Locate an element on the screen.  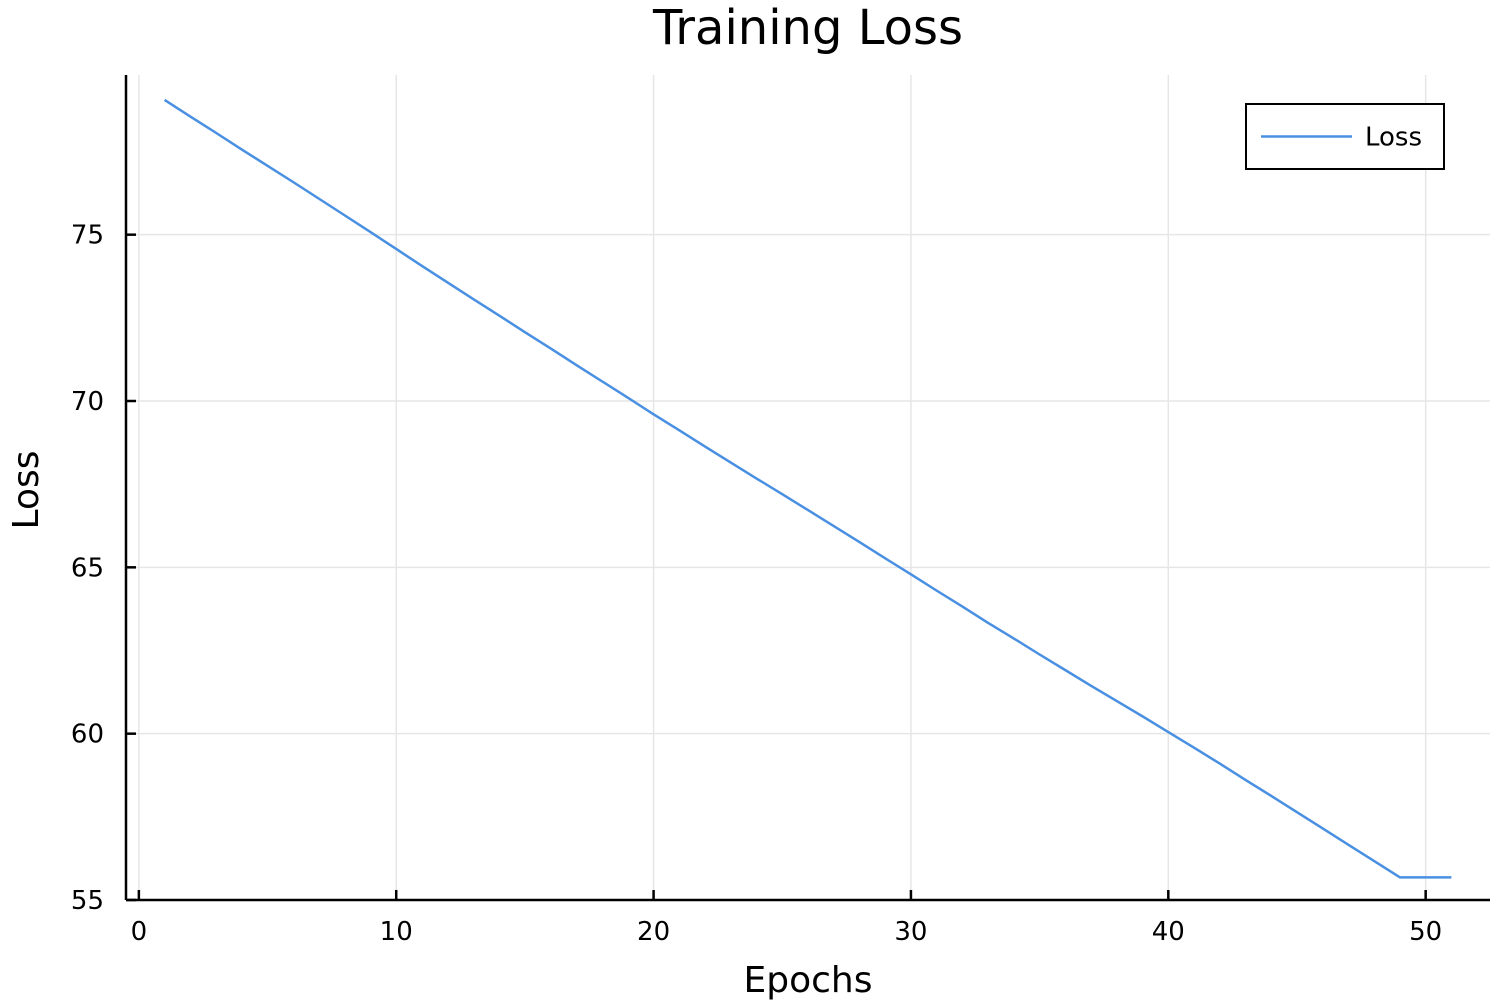
x-tick-label: 10 is located at coordinates (396, 932).